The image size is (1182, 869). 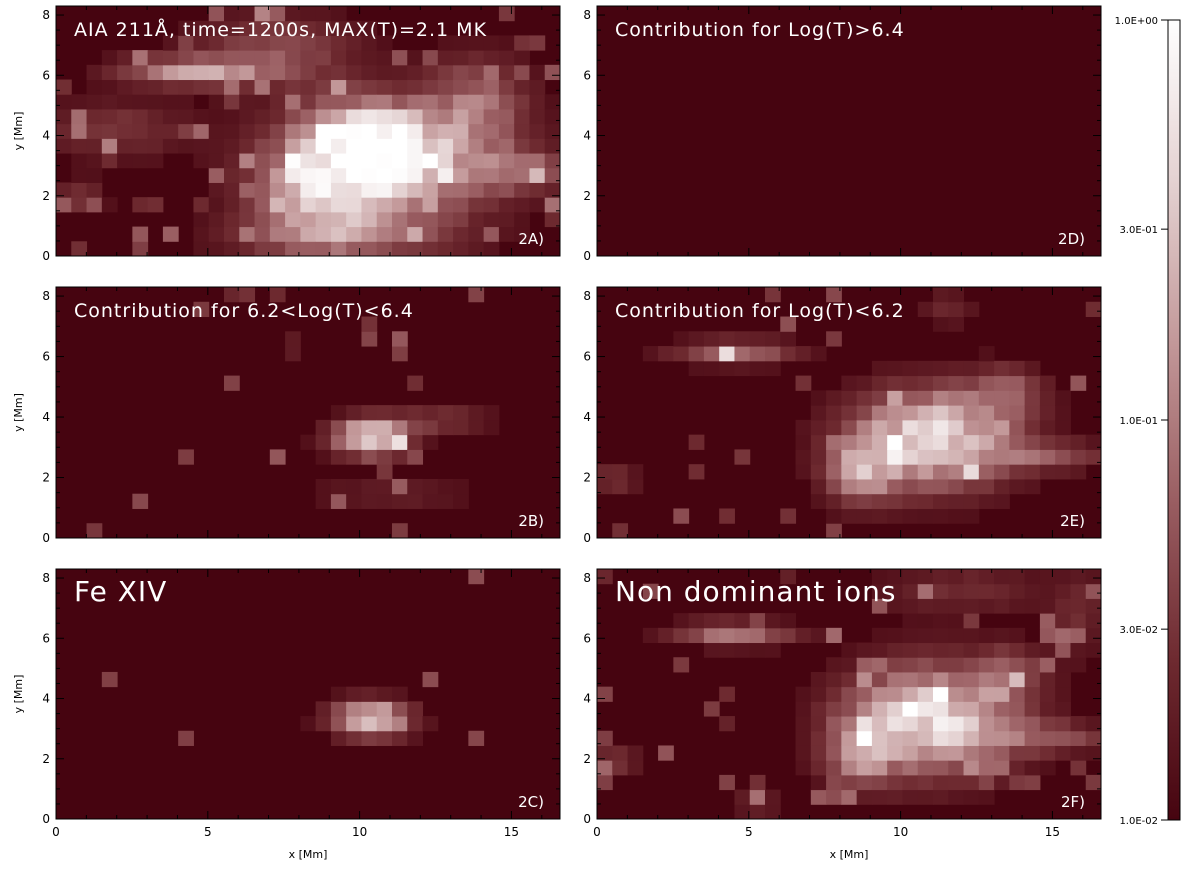 I want to click on panel-2d: 0 2 4 6 8 Contribution for Log(T)>6.4 2D), so click(x=842, y=134).